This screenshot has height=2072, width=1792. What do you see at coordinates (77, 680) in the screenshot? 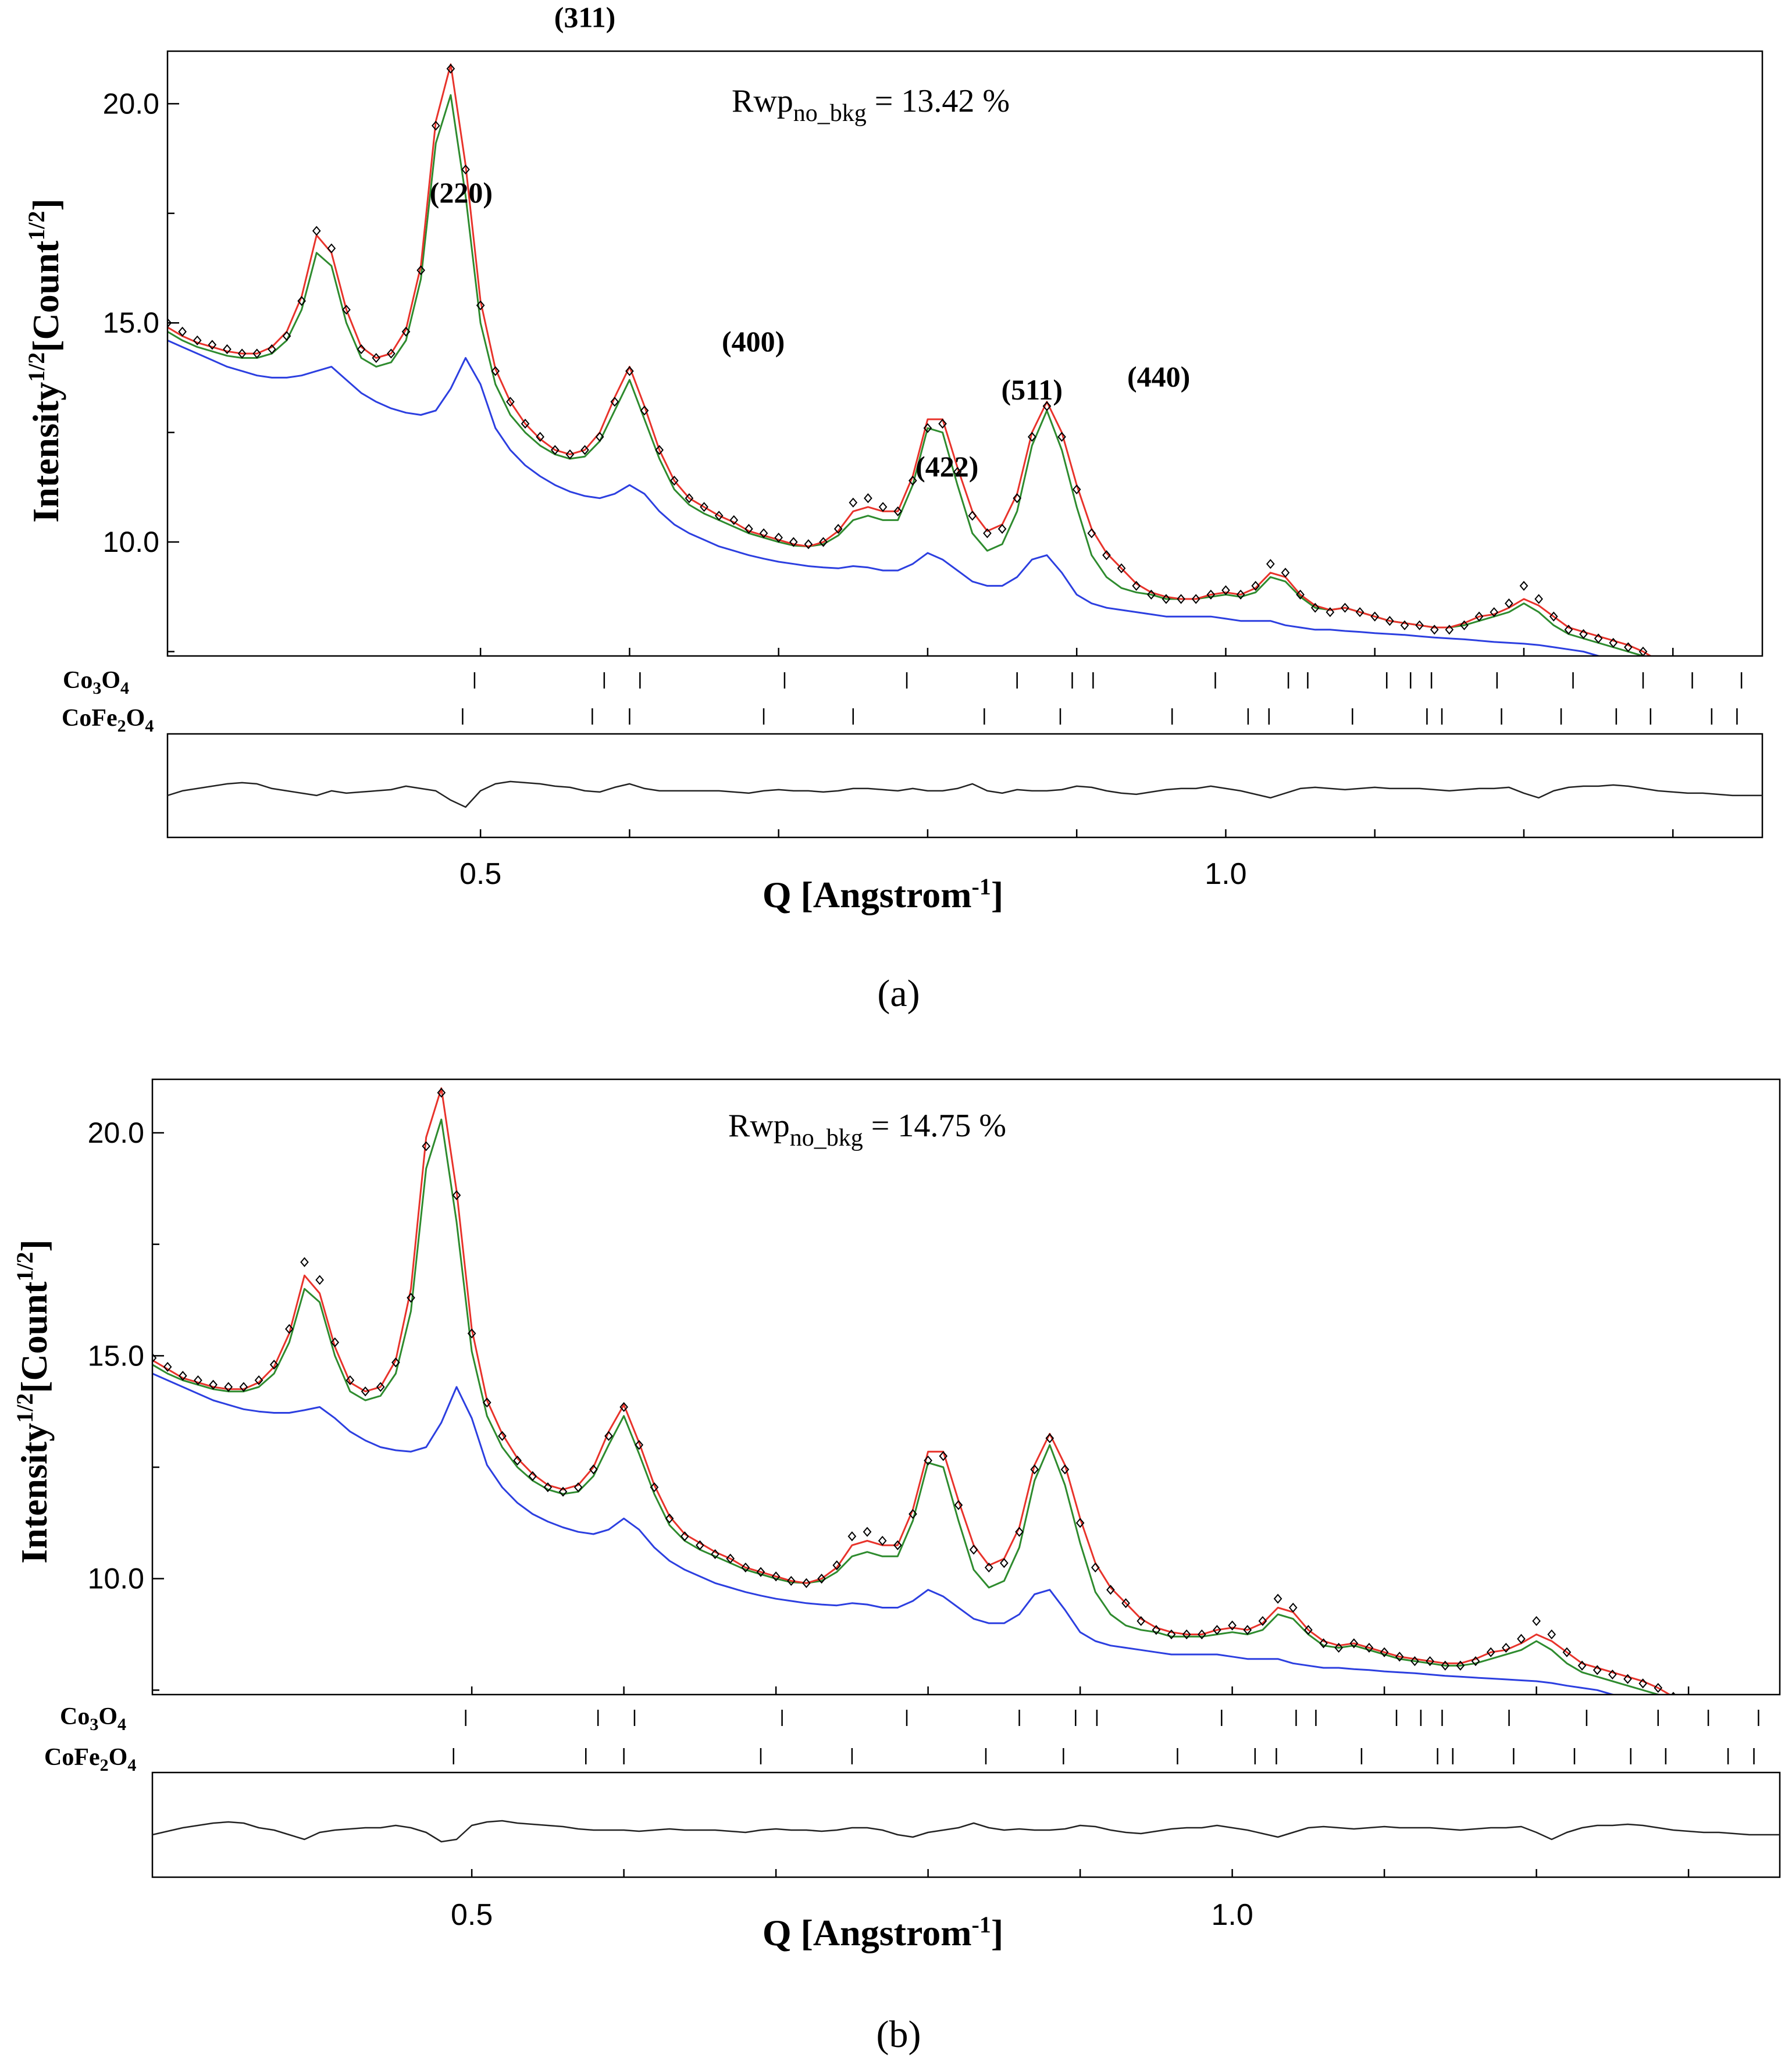
I see `co3o4-label-main: Co` at bounding box center [77, 680].